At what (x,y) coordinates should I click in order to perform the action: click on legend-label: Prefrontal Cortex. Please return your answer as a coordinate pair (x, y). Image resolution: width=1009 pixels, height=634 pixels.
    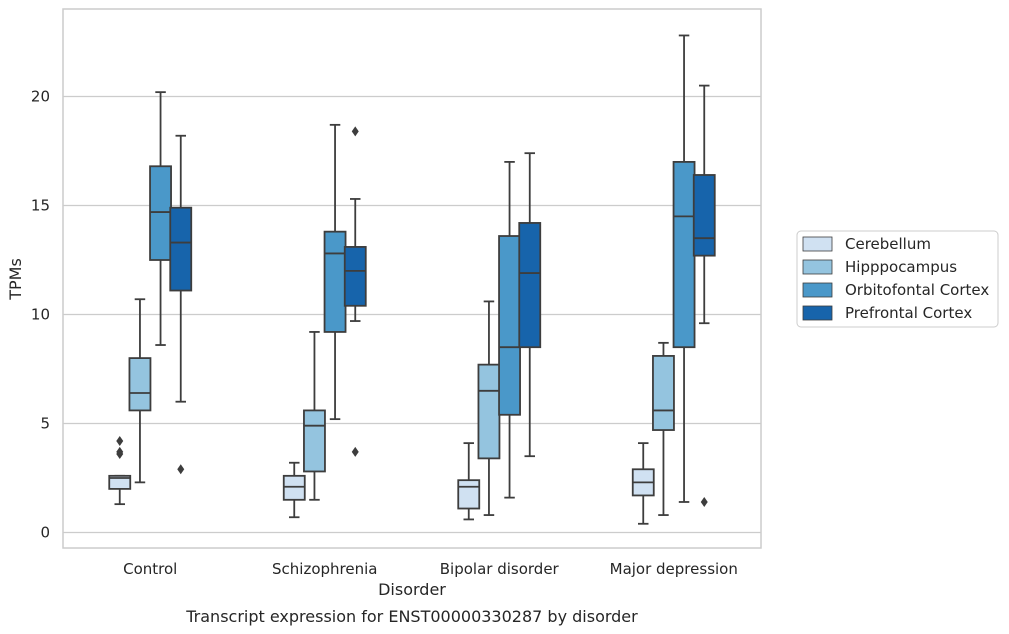
    Looking at the image, I should click on (908, 313).